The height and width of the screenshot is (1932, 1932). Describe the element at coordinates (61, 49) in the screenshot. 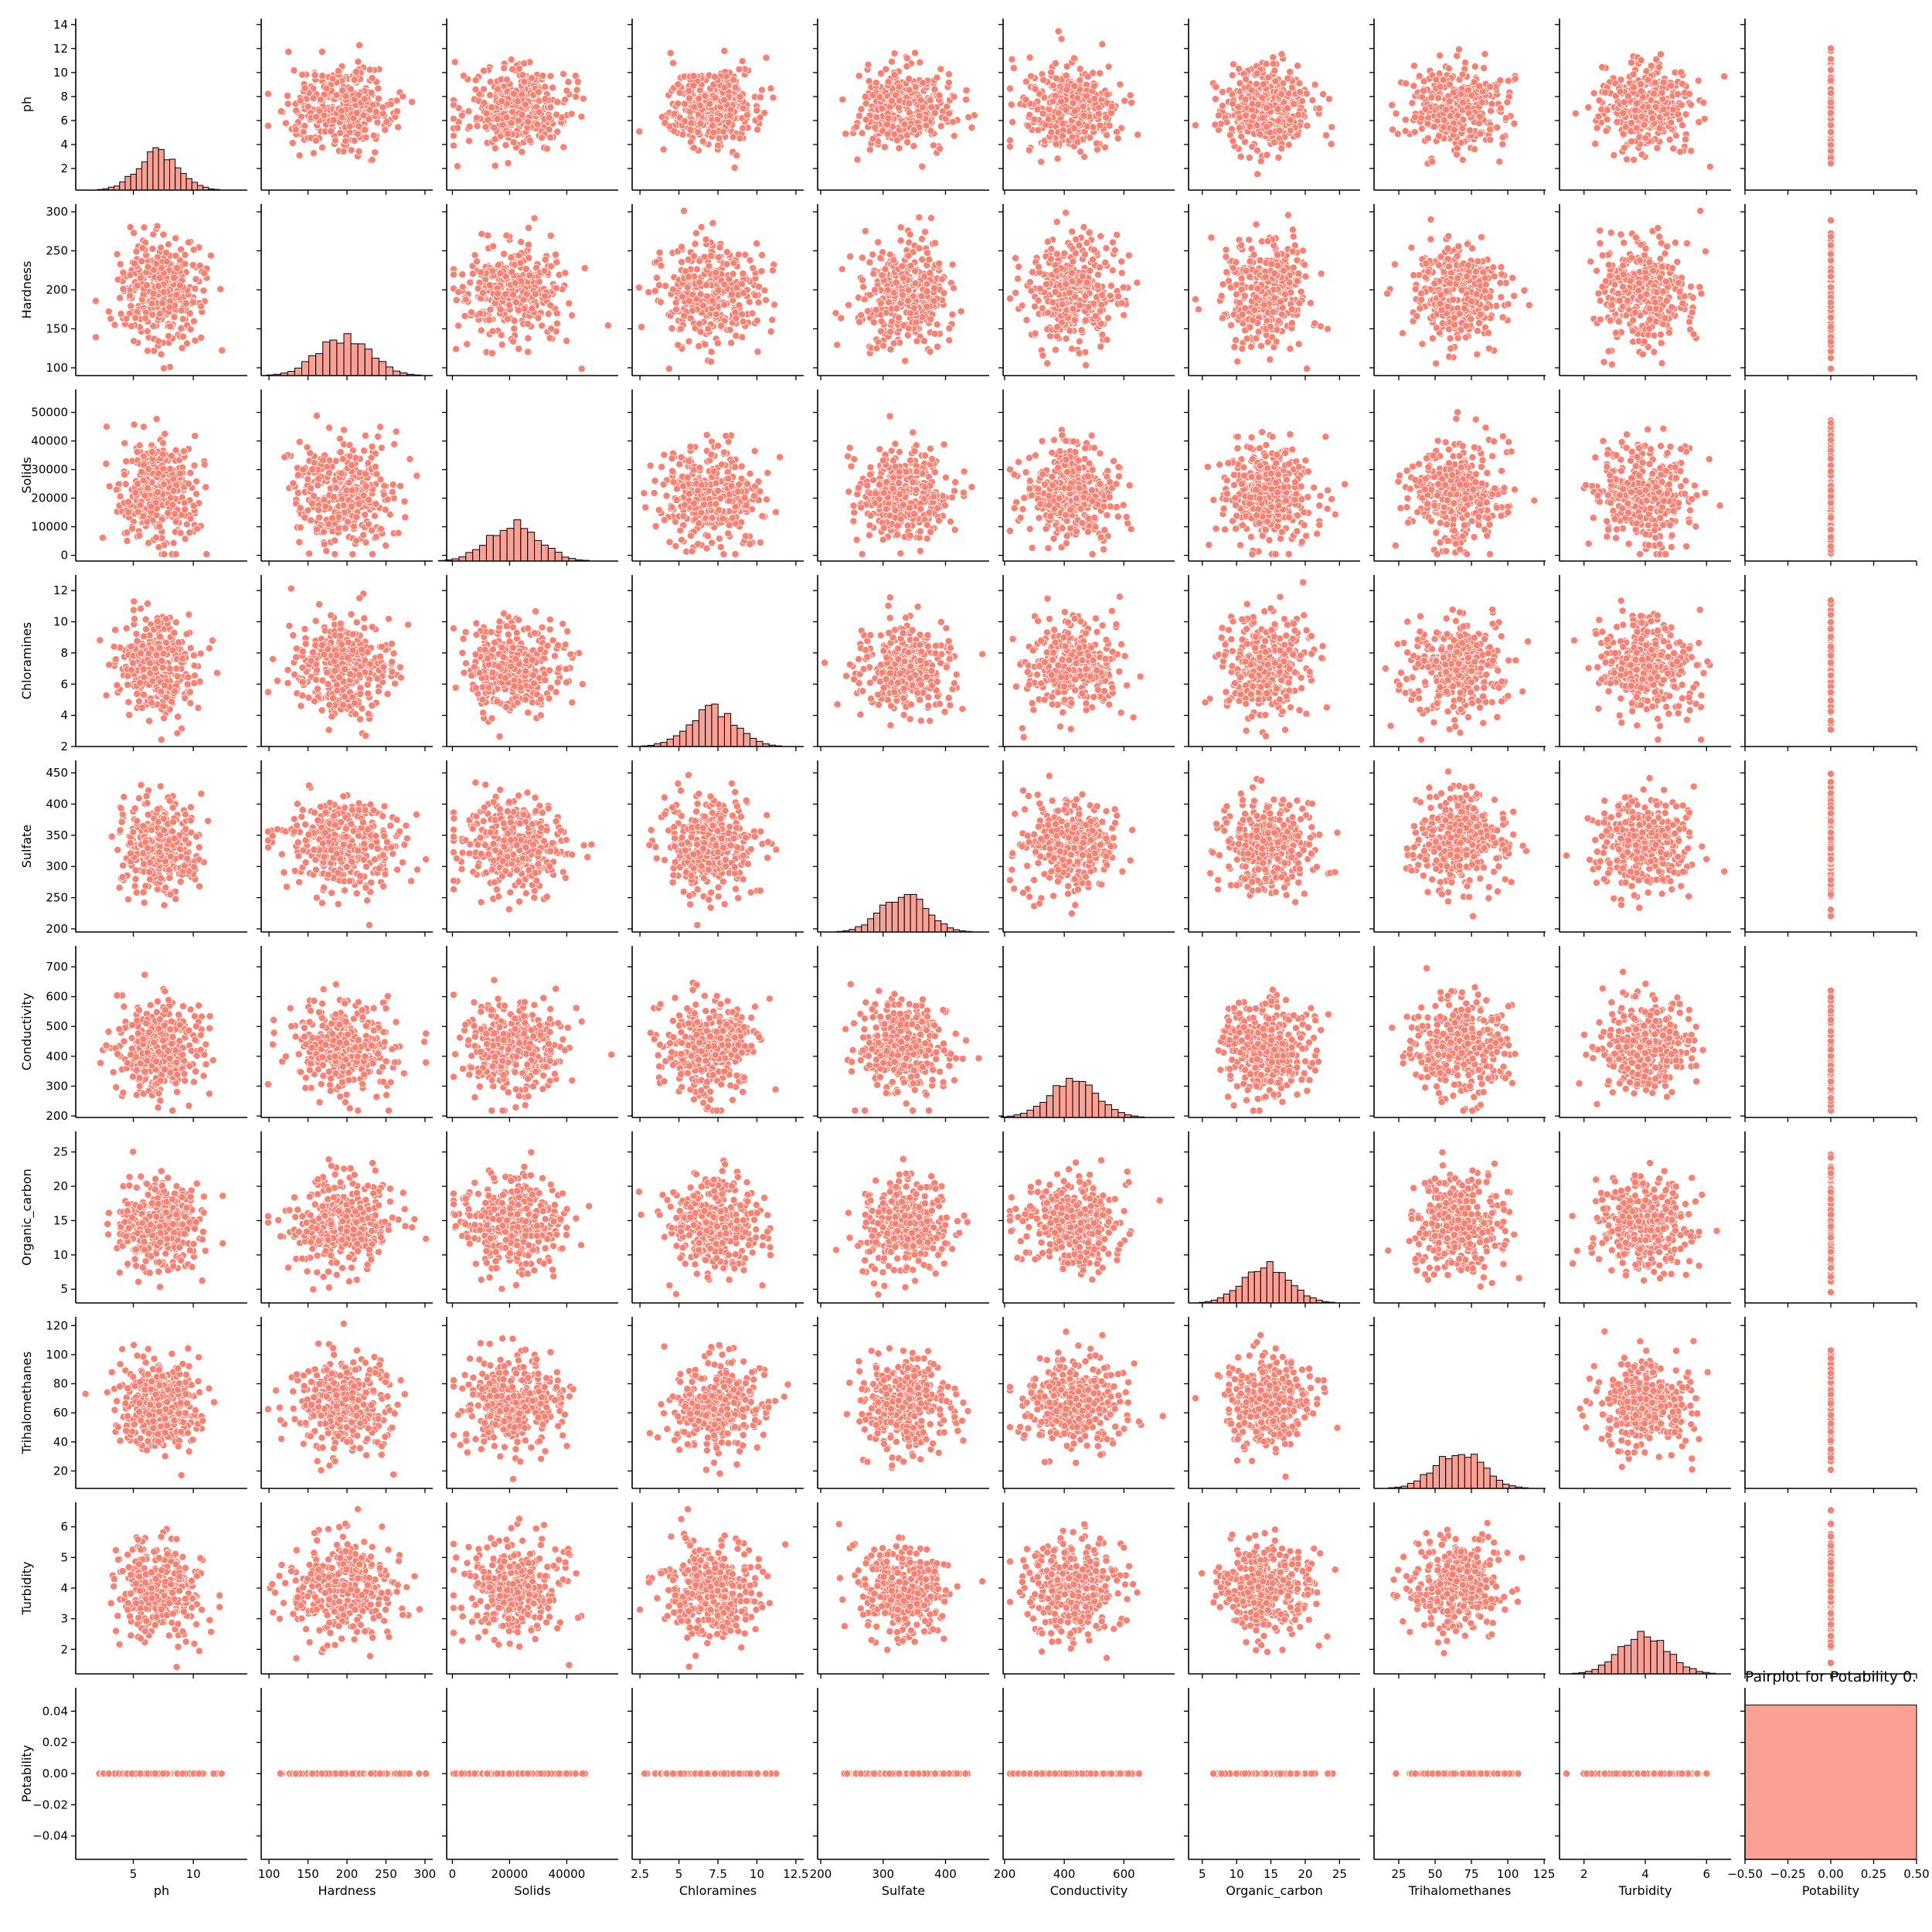

I see `y-tick-label: 12` at that location.